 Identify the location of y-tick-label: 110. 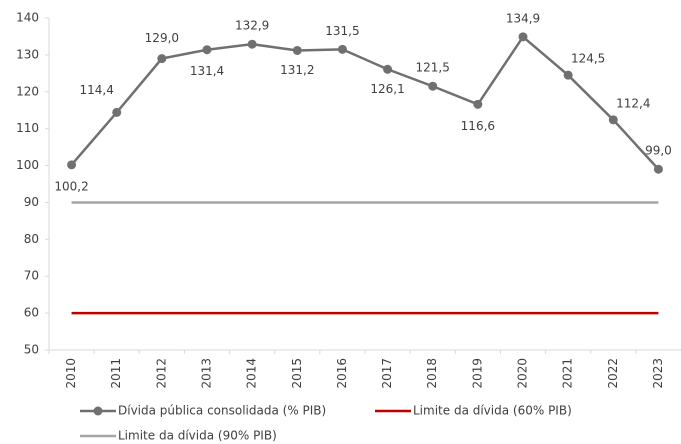
(27, 128).